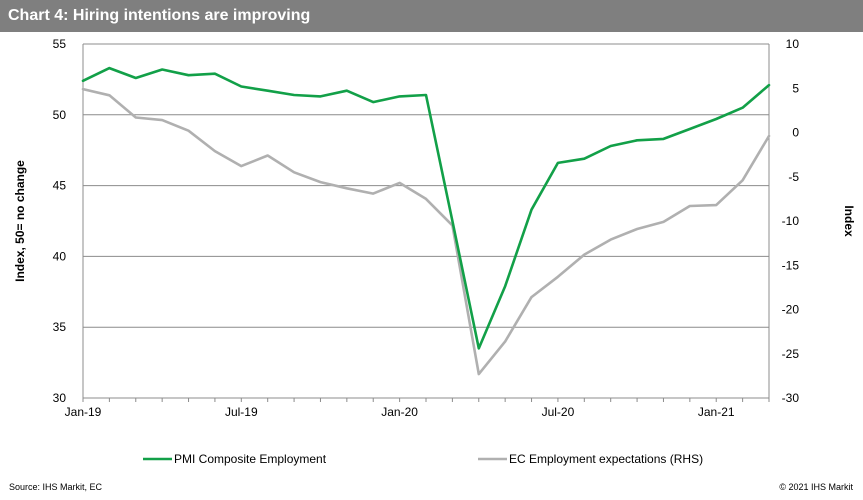  I want to click on chart-title: Chart 4: Hiring intentions are improving, so click(431, 16).